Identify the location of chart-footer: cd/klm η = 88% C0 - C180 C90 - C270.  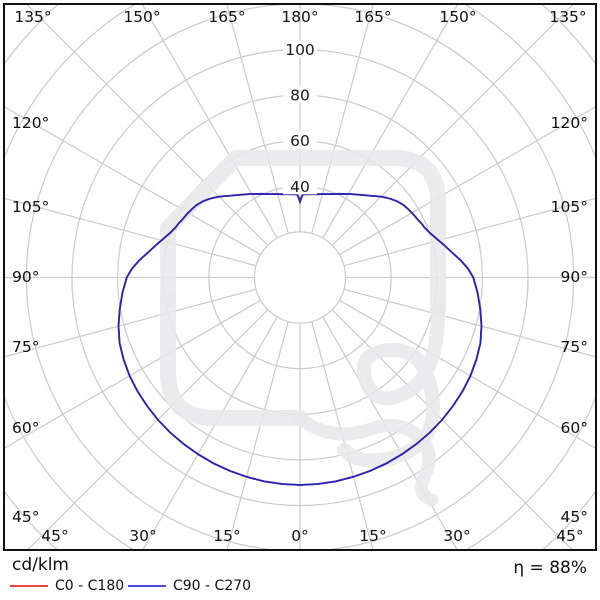
(300, 576).